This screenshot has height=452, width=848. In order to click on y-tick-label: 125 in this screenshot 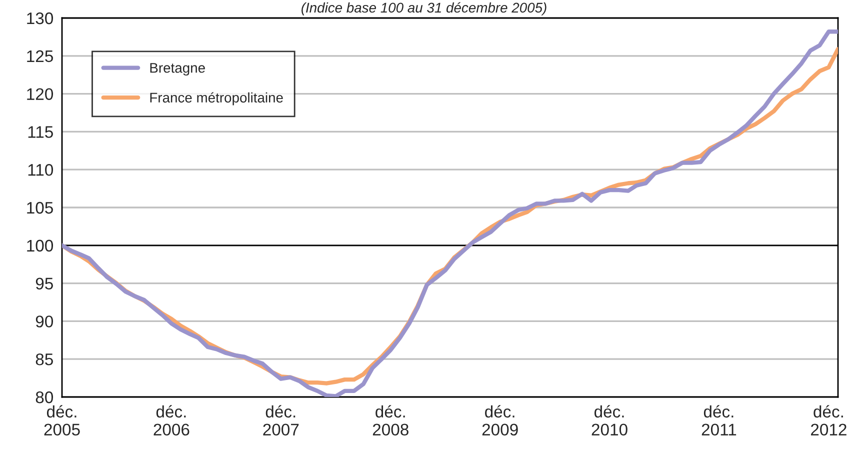, I will do `click(40, 56)`.